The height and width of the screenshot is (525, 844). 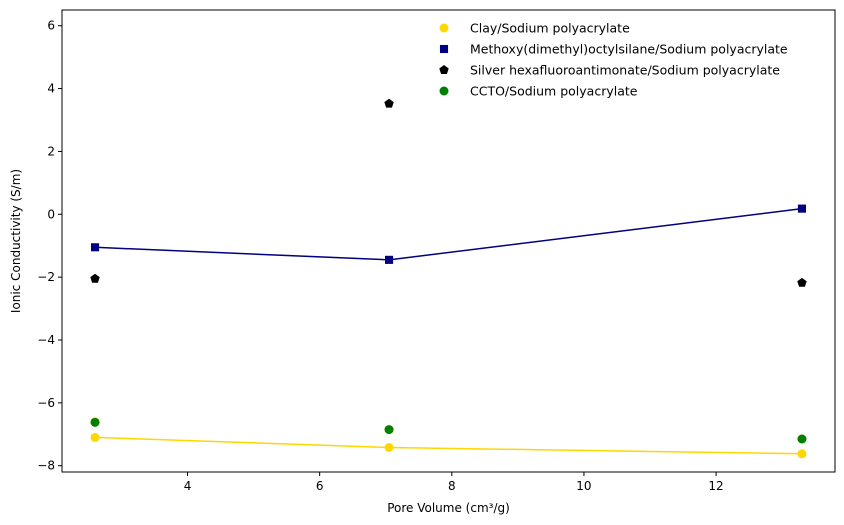 I want to click on y-tick-label: −8, so click(x=46, y=466).